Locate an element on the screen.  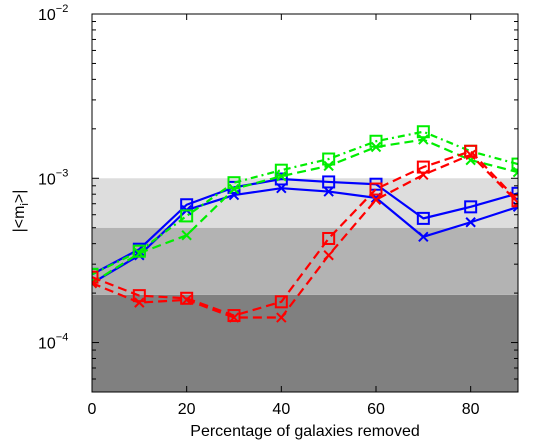
x-tick-label: 20 is located at coordinates (187, 409).